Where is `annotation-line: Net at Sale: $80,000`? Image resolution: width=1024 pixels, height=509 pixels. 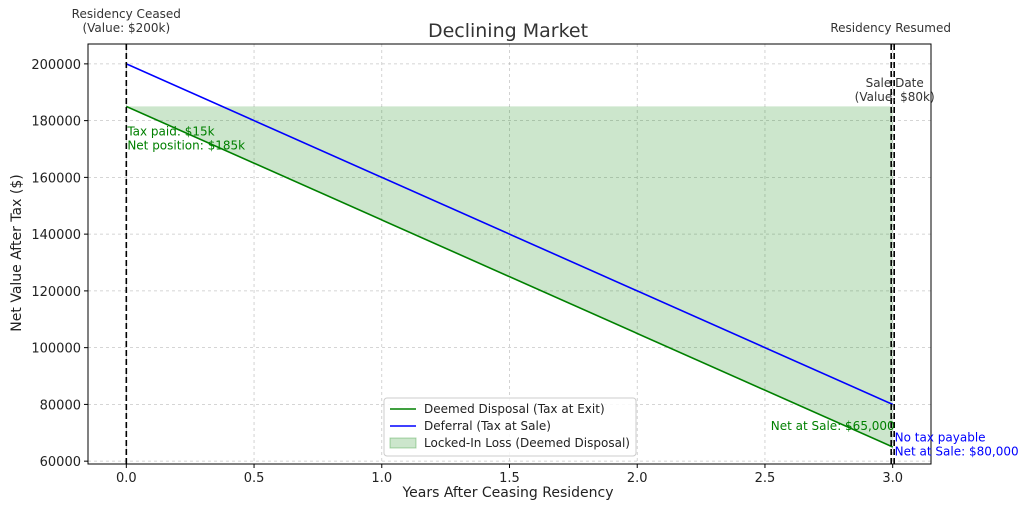
annotation-line: Net at Sale: $80,000 is located at coordinates (957, 451).